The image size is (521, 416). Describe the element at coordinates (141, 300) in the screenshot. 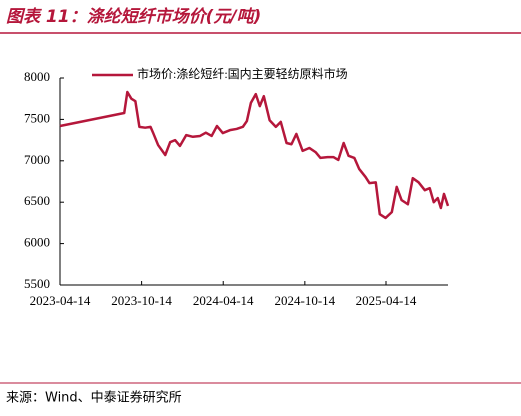

I see `x-tick-label: 2023-10-14` at that location.